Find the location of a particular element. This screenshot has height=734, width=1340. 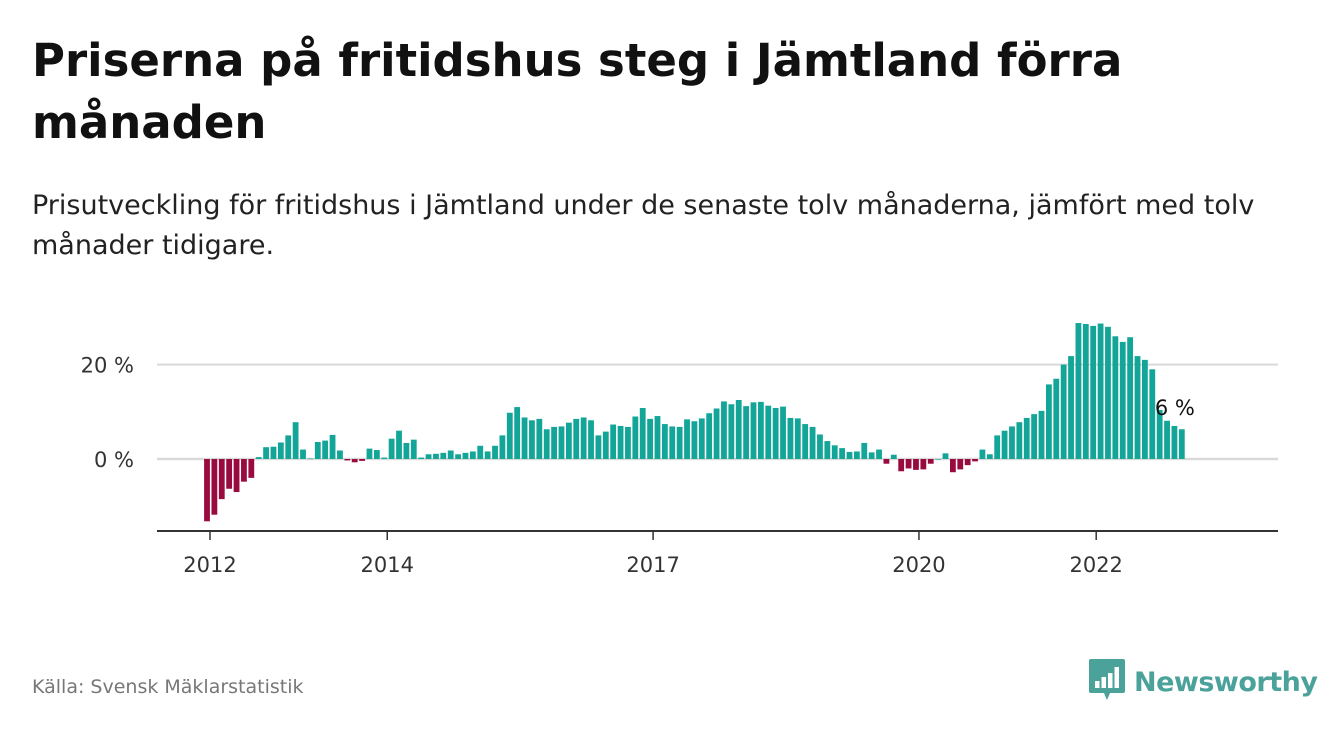

brand-name: Newsworthy is located at coordinates (1226, 682).